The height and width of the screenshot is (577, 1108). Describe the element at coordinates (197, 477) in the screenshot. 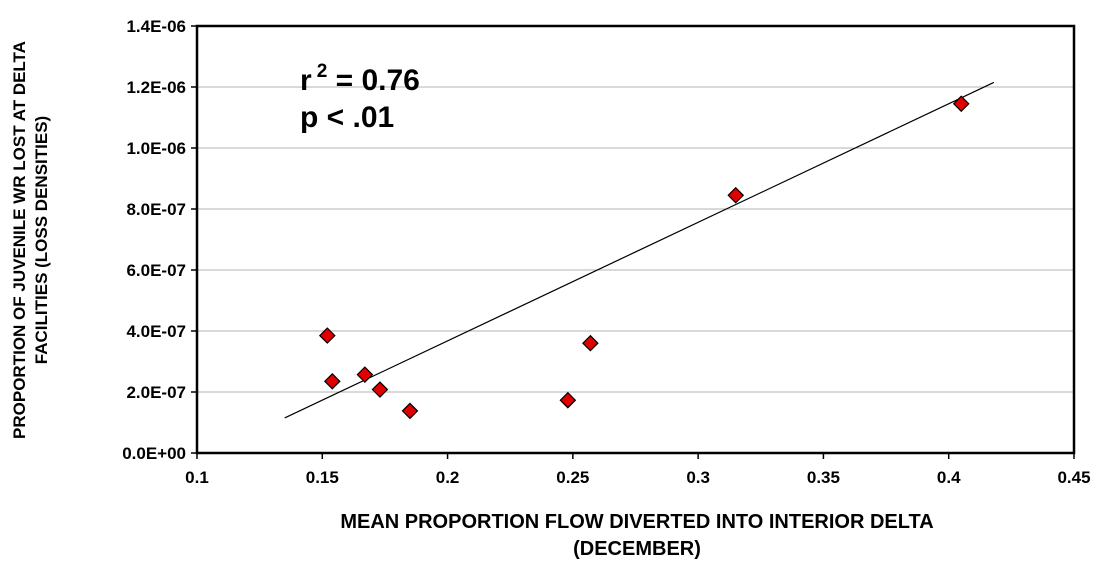

I see `x-tick-label: 0.1` at that location.